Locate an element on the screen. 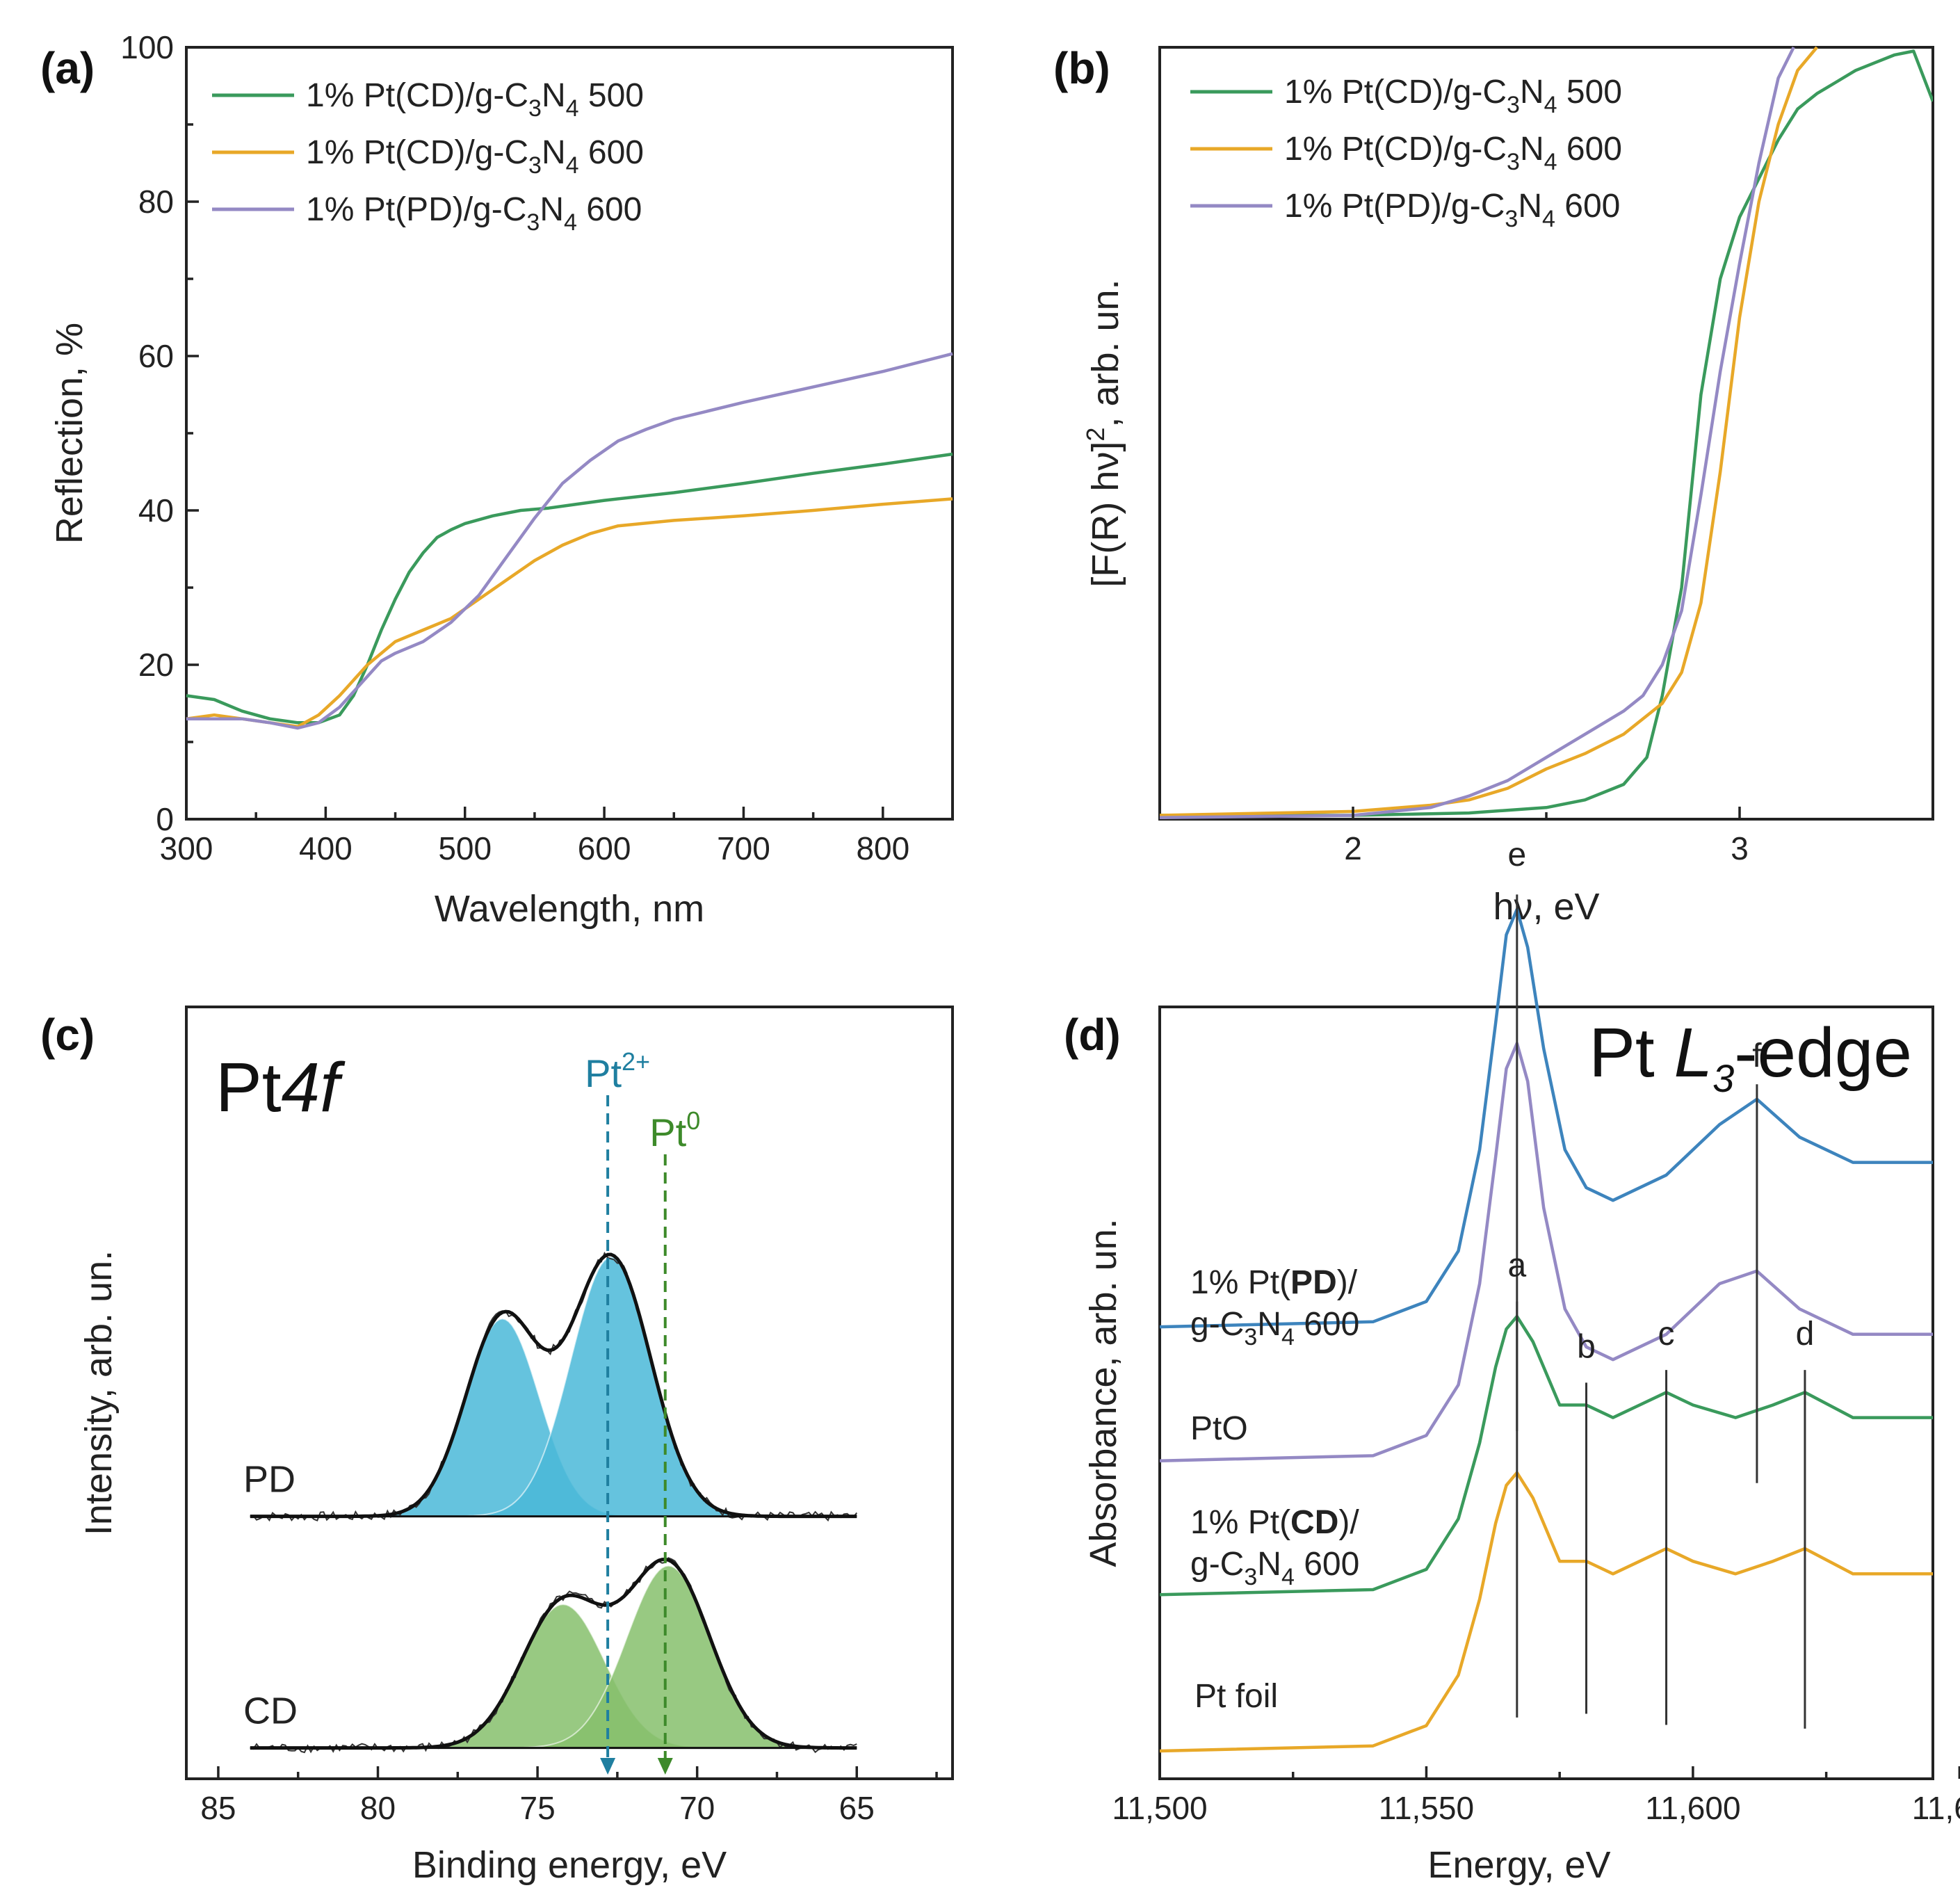 The height and width of the screenshot is (1897, 1960). panel-a-legend-0-label: 1% Pt(CD)/g-C3N4 500 is located at coordinates (475, 99).